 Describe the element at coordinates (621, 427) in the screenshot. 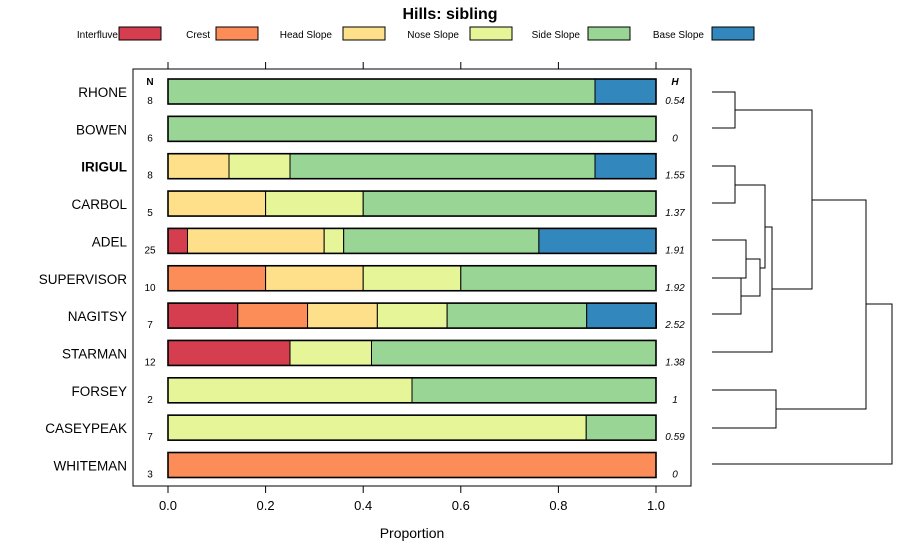

I see `bar-segment-caseypeak-side-slope` at that location.